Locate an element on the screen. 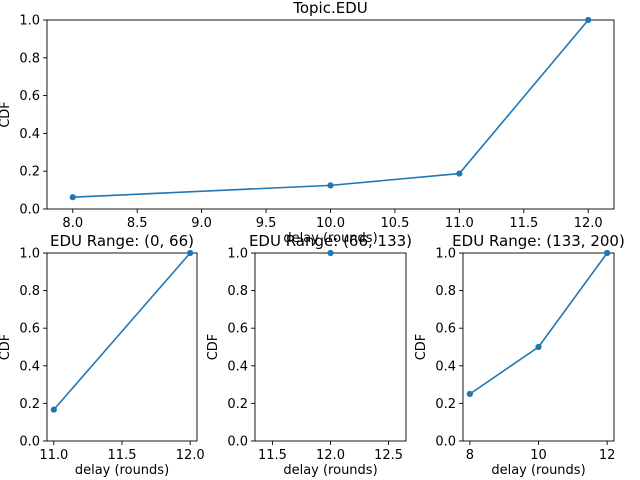  x-tick-label: 8.5 is located at coordinates (137, 223).